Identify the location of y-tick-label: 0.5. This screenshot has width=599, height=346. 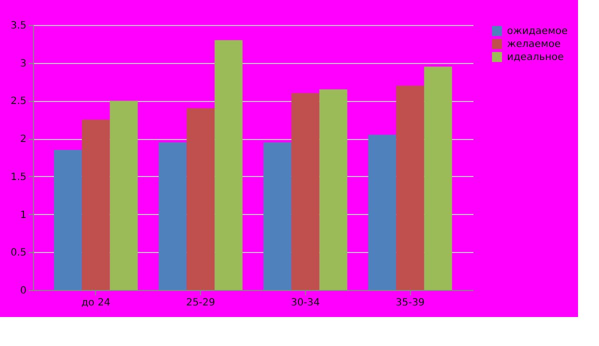
(18, 253).